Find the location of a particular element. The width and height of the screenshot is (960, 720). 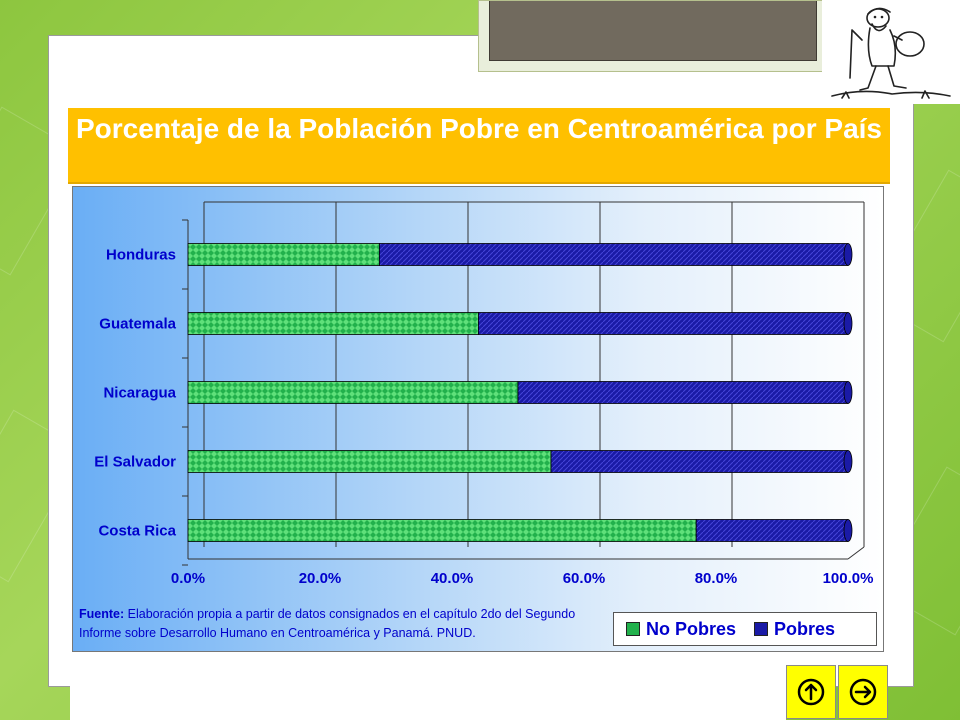

x-tick-label: 40.0% is located at coordinates (452, 578).